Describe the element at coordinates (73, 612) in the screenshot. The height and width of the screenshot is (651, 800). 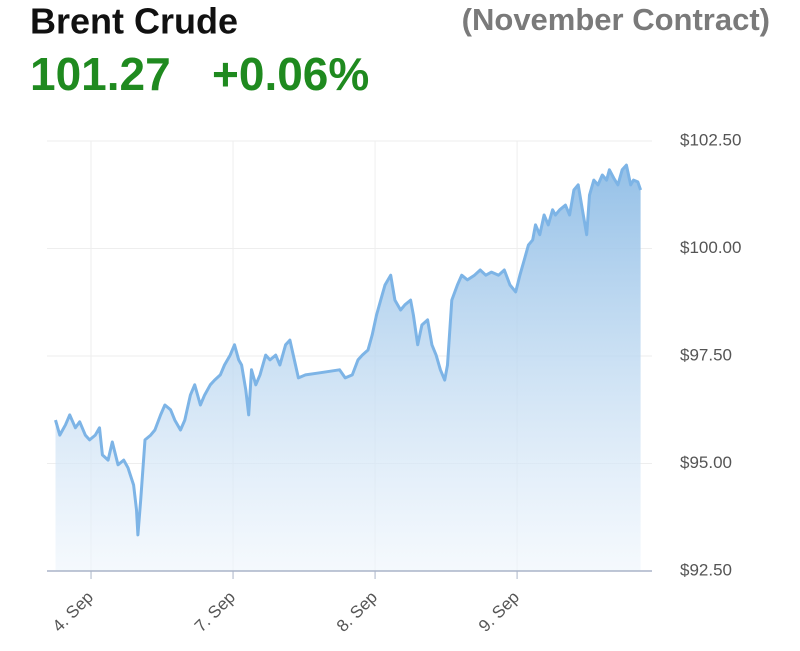
I see `x-tick-label: 4. Sep` at that location.